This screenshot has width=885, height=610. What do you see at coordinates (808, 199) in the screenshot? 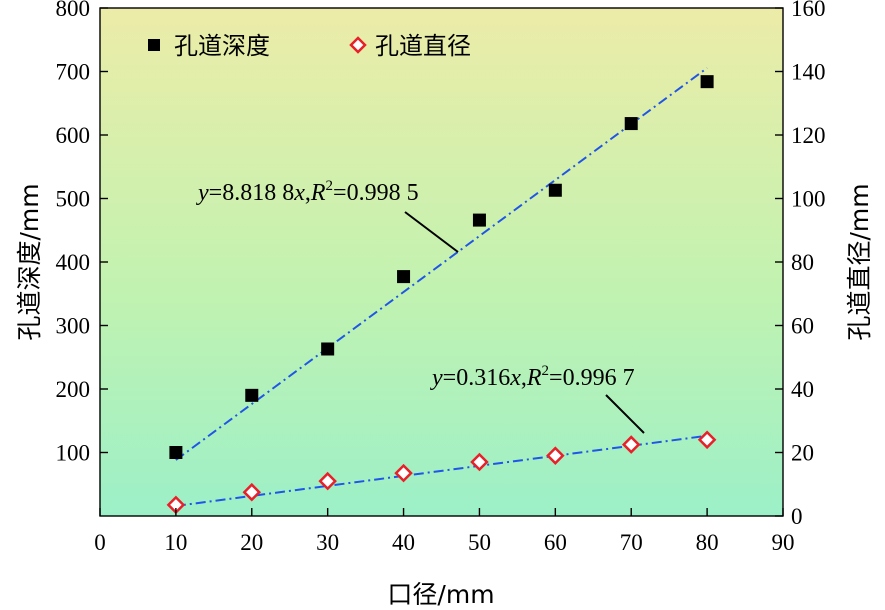
I see `y-right-tick-label: 100` at bounding box center [808, 199].